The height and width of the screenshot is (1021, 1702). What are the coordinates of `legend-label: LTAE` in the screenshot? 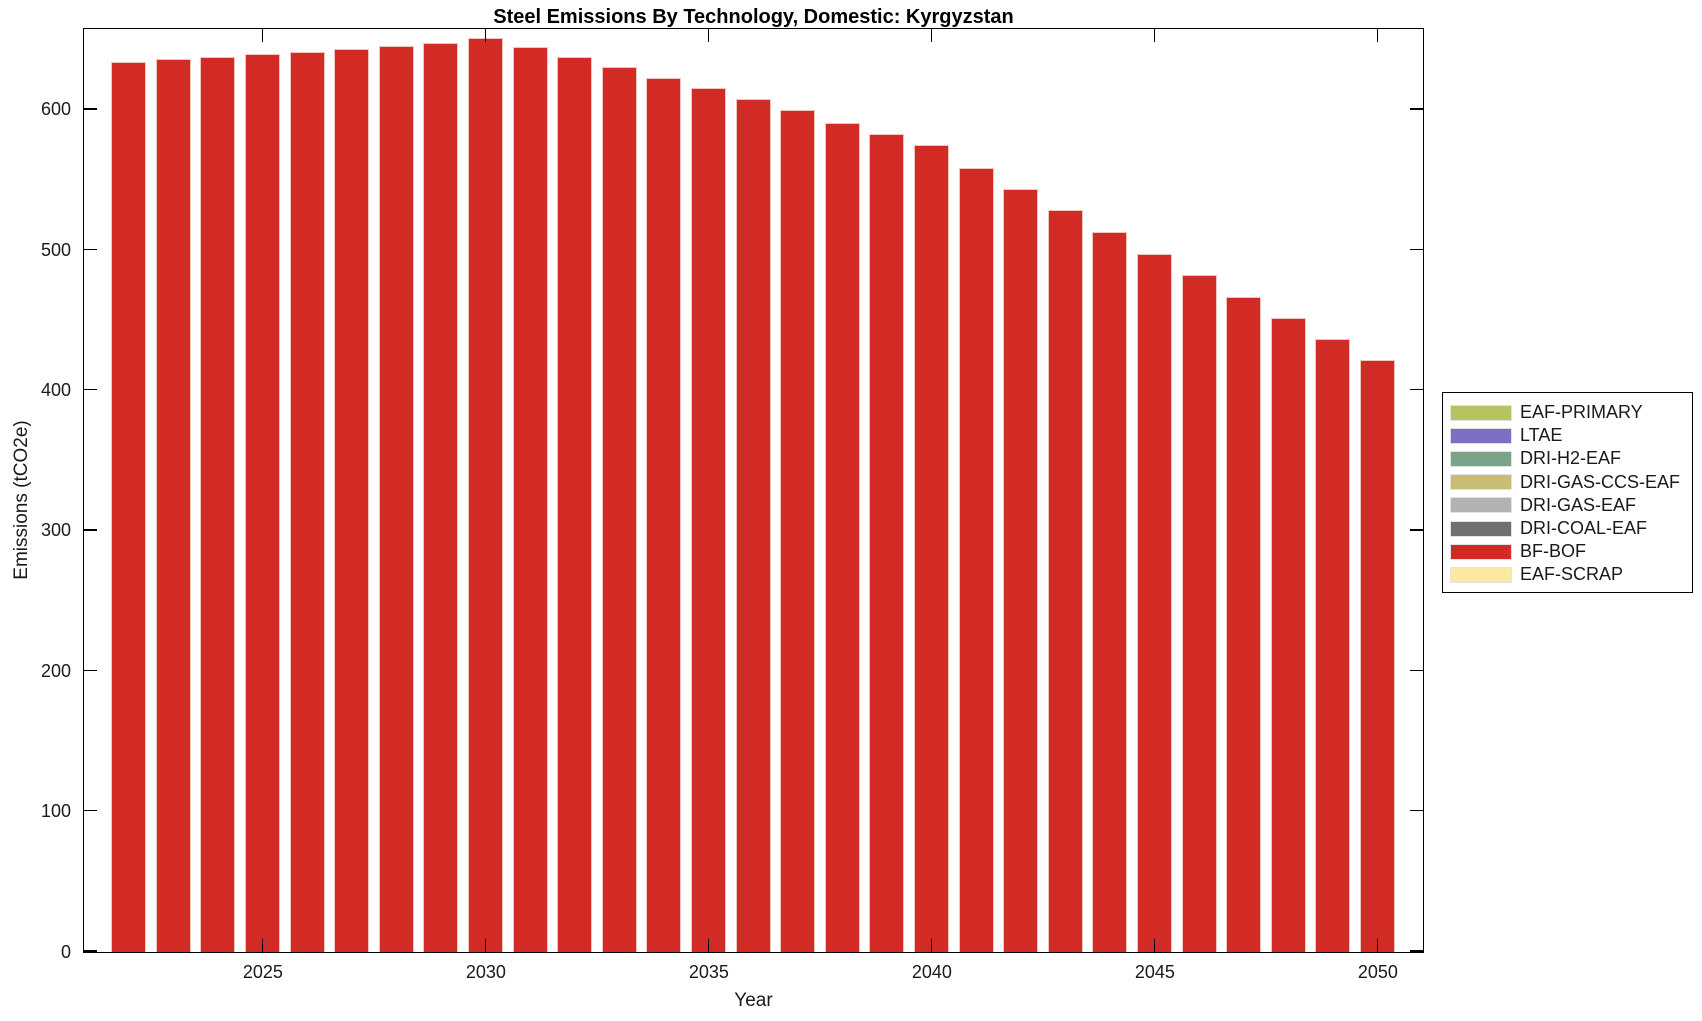 It's located at (1541, 435).